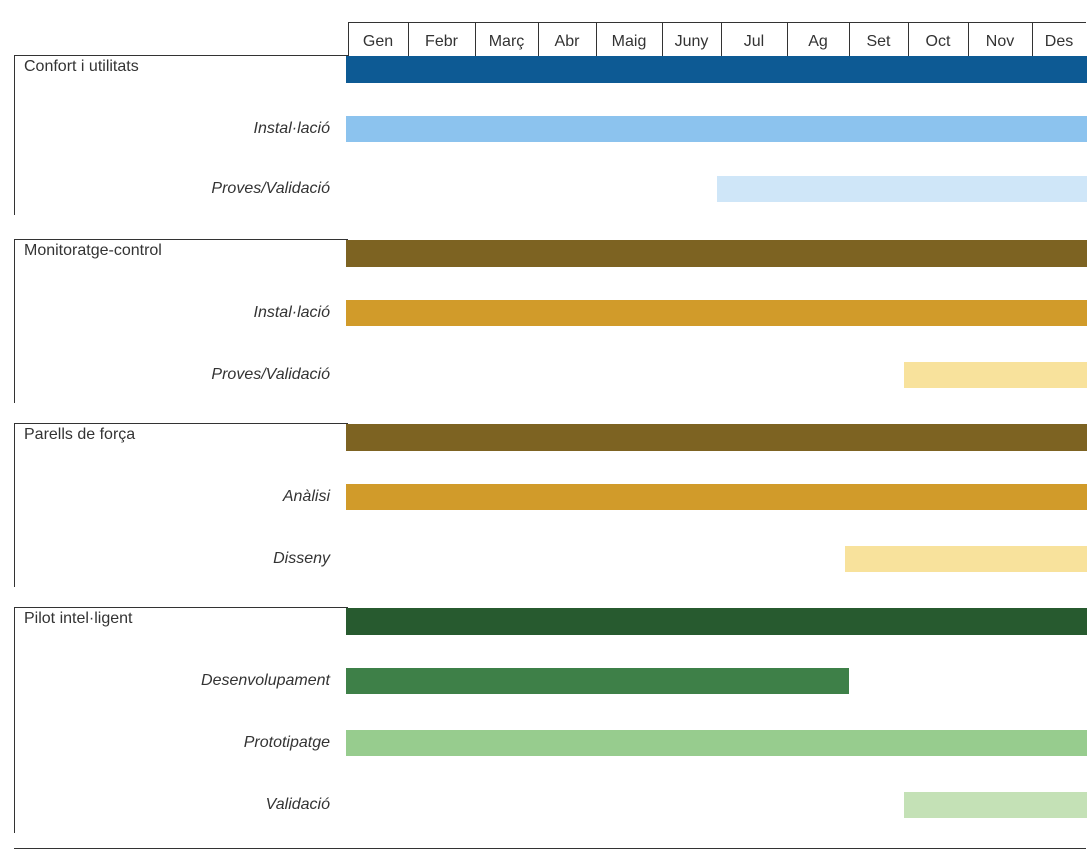 The image size is (1087, 852). What do you see at coordinates (550, 848) in the screenshot?
I see `diagram-bottom-border` at bounding box center [550, 848].